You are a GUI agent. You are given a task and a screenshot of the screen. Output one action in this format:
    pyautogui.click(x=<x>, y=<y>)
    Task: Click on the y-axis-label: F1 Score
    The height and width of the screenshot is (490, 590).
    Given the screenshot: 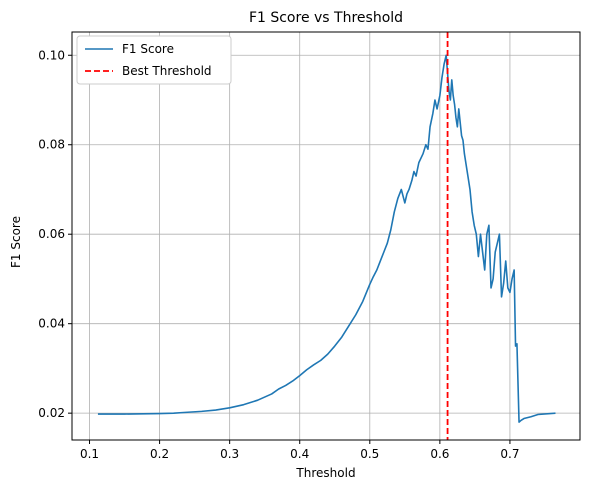 What is the action you would take?
    pyautogui.click(x=16, y=242)
    